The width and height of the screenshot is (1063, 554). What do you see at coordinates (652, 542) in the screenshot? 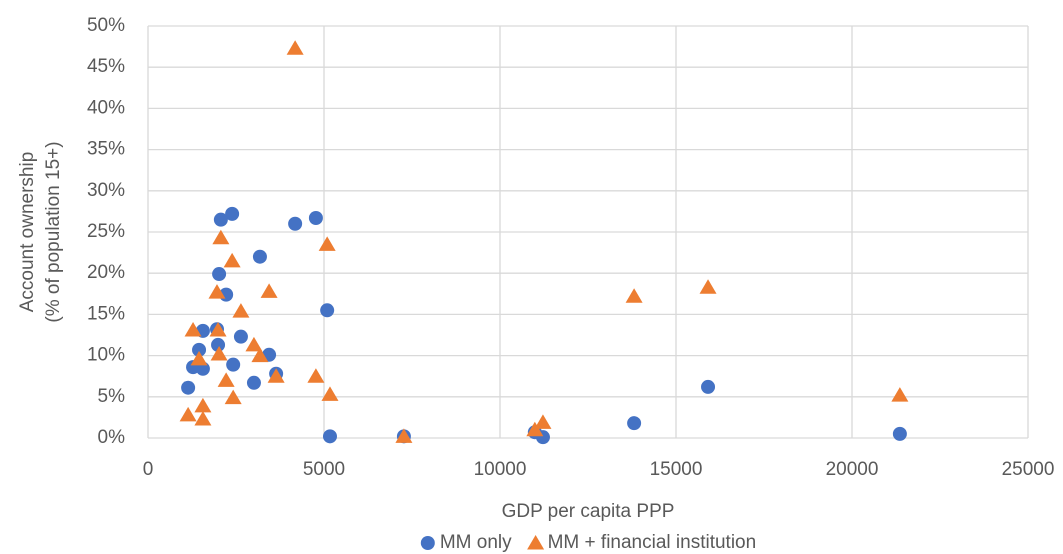
I see `legend-label: MM + financial institution` at bounding box center [652, 542].